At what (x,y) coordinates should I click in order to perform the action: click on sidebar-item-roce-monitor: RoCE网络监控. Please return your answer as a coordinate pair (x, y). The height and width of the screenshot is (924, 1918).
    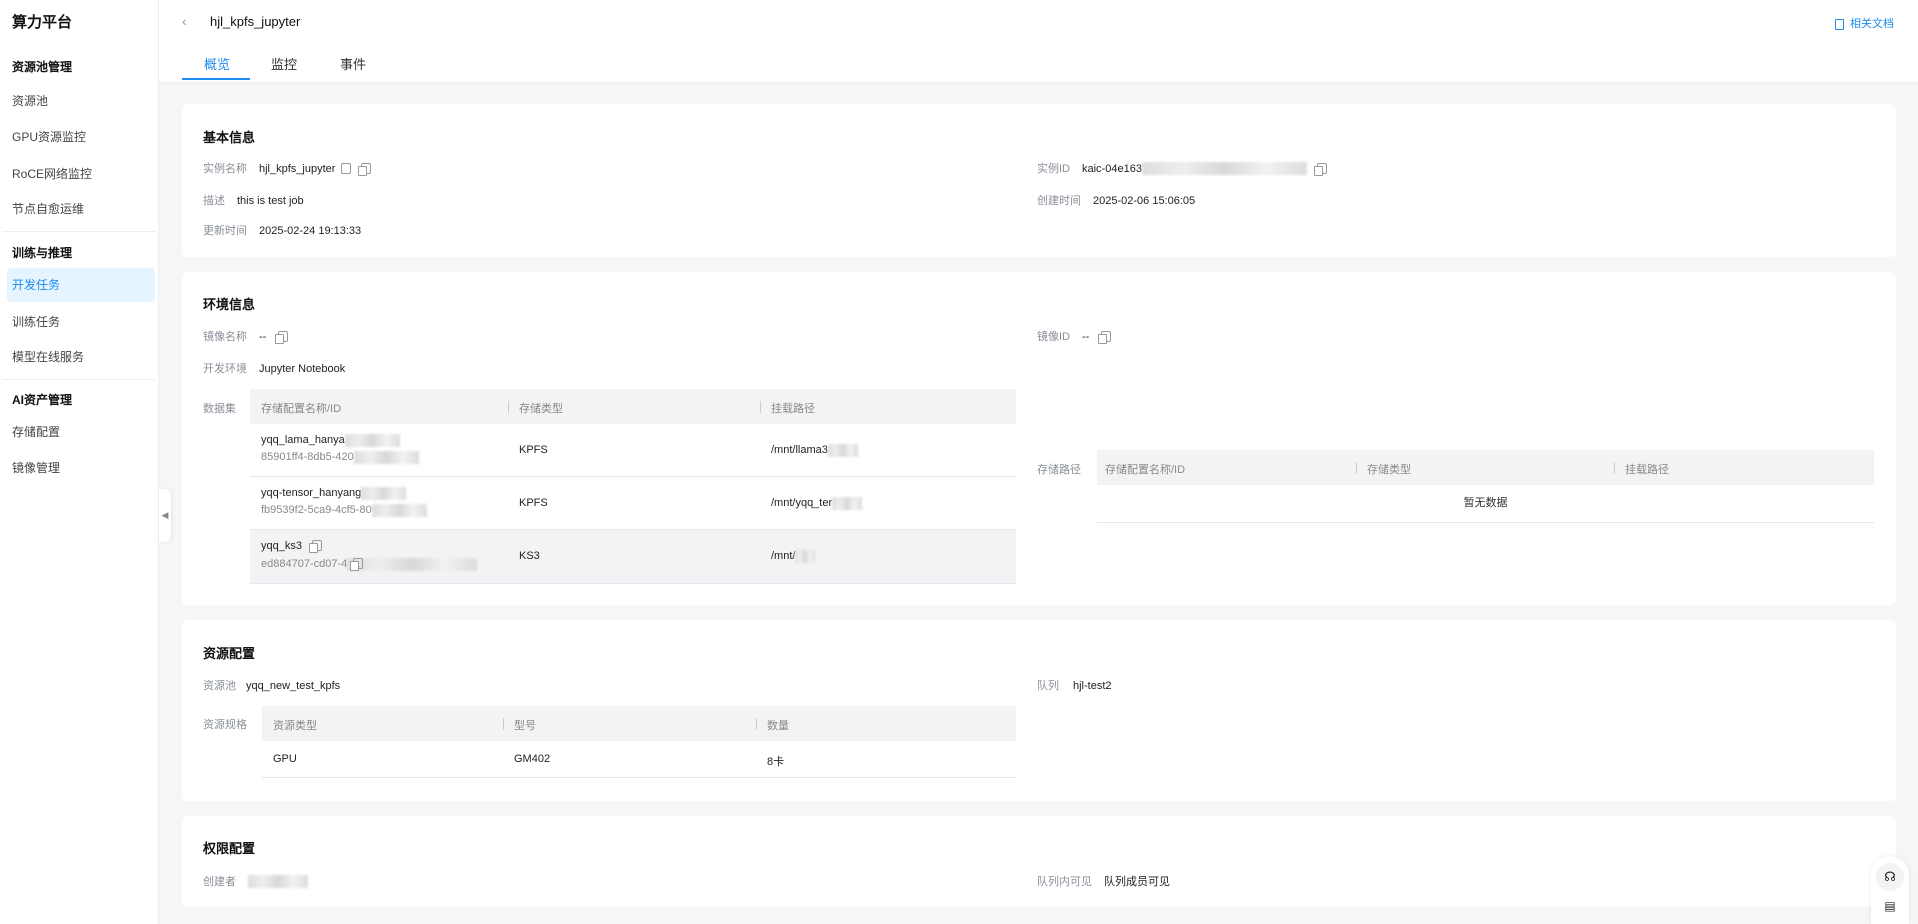
    Looking at the image, I should click on (52, 174).